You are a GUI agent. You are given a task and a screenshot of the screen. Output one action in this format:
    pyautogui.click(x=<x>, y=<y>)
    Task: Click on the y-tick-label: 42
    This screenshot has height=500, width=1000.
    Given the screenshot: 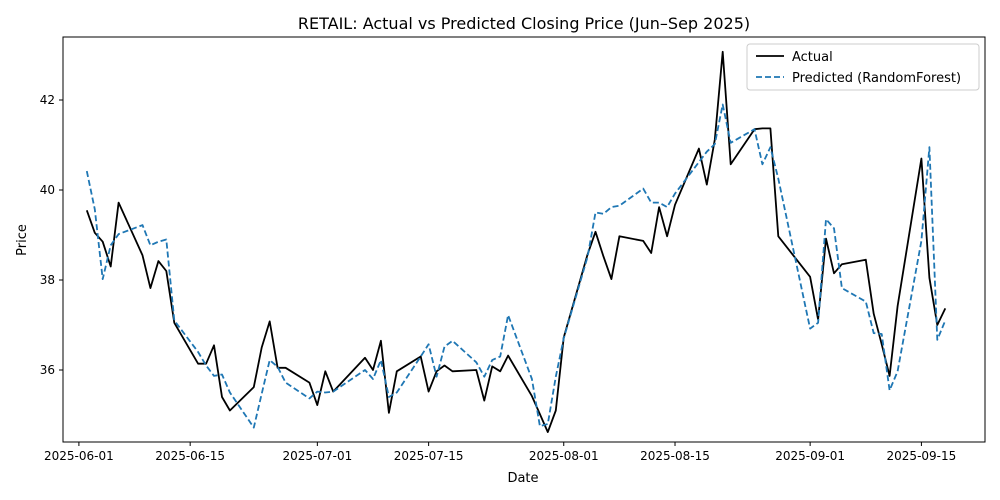 What is the action you would take?
    pyautogui.click(x=47, y=100)
    